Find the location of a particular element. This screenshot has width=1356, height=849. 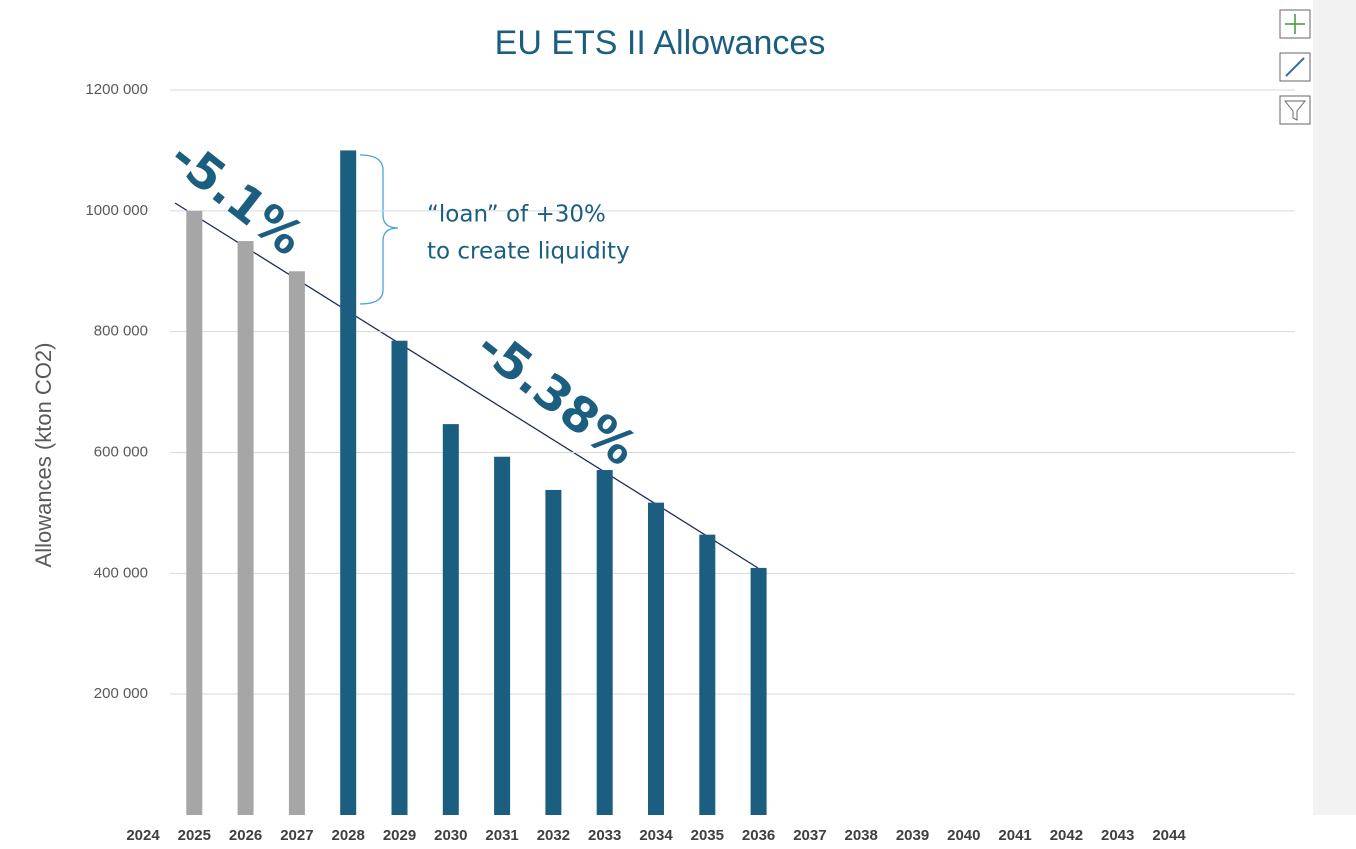

annotation: “loan” of +30% is located at coordinates (516, 215).